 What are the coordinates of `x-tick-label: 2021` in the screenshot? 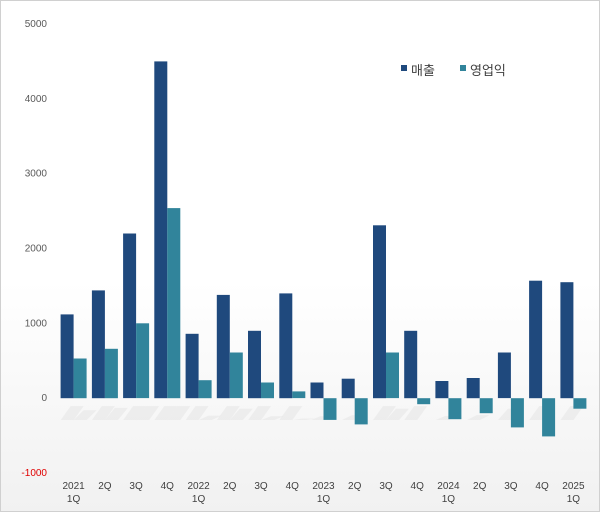 It's located at (73, 486).